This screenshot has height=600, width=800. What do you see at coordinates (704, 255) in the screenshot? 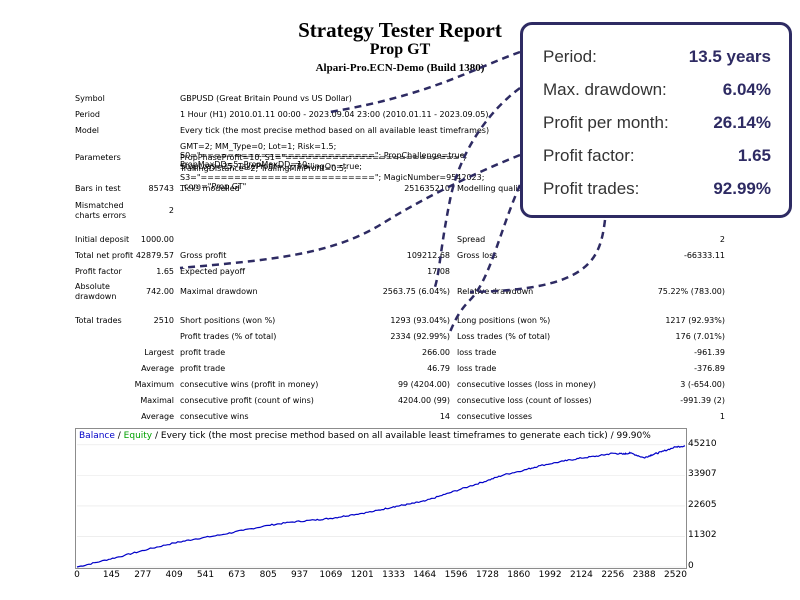
I see `gross-loss-value: -66333.11` at bounding box center [704, 255].